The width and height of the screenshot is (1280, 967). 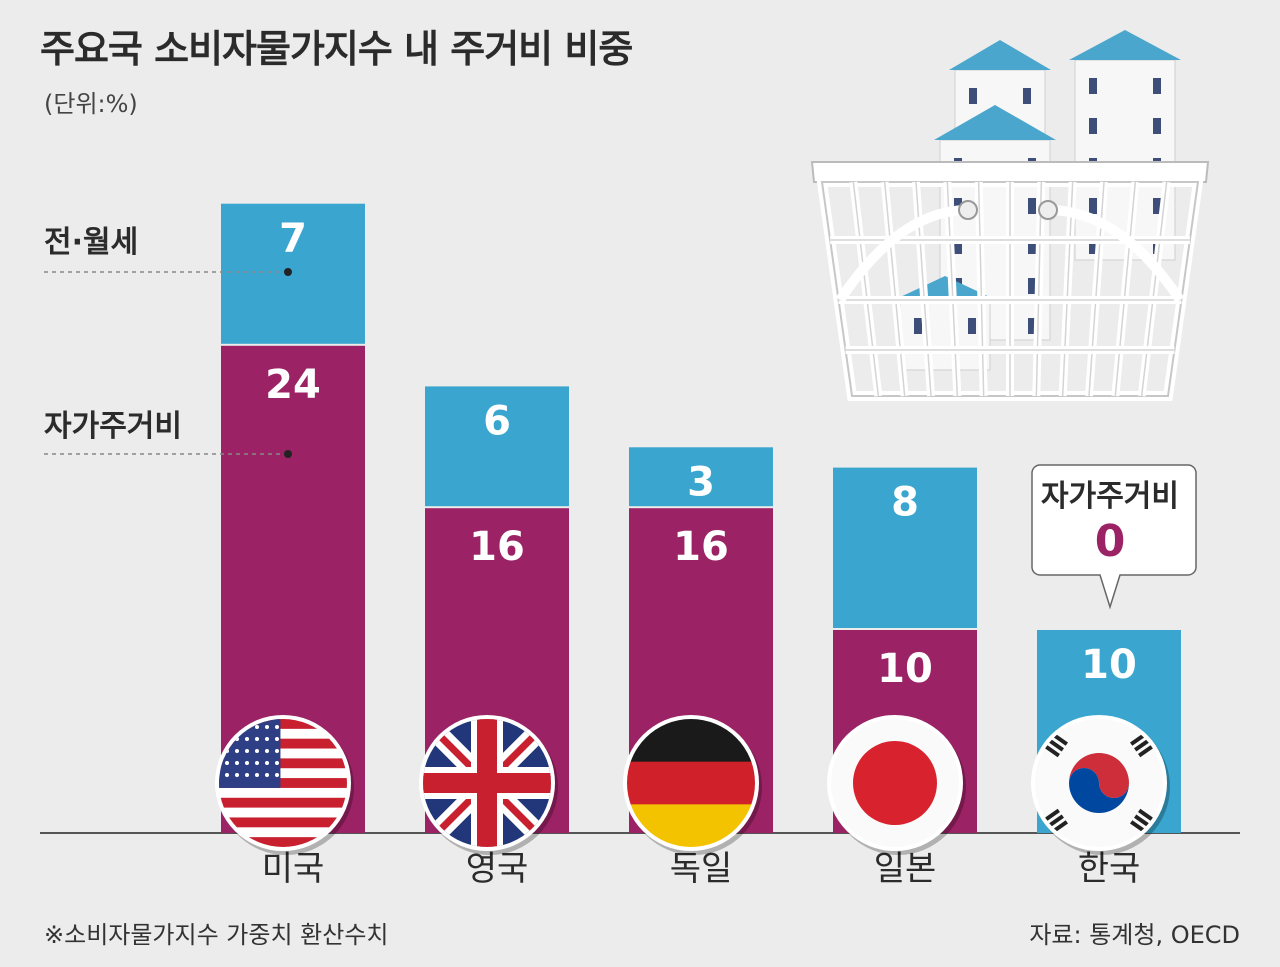 I want to click on us-flag-icon, so click(x=284, y=785).